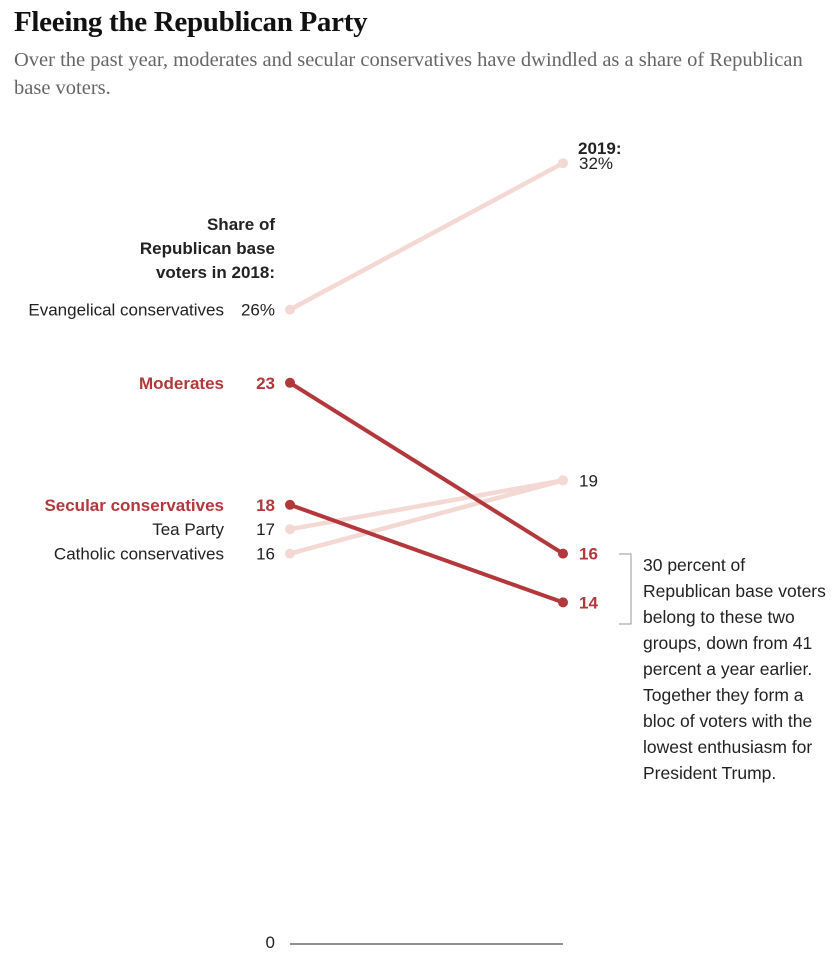 The image size is (833, 960). I want to click on value-label-2019-secular-conservatives: 14, so click(588, 602).